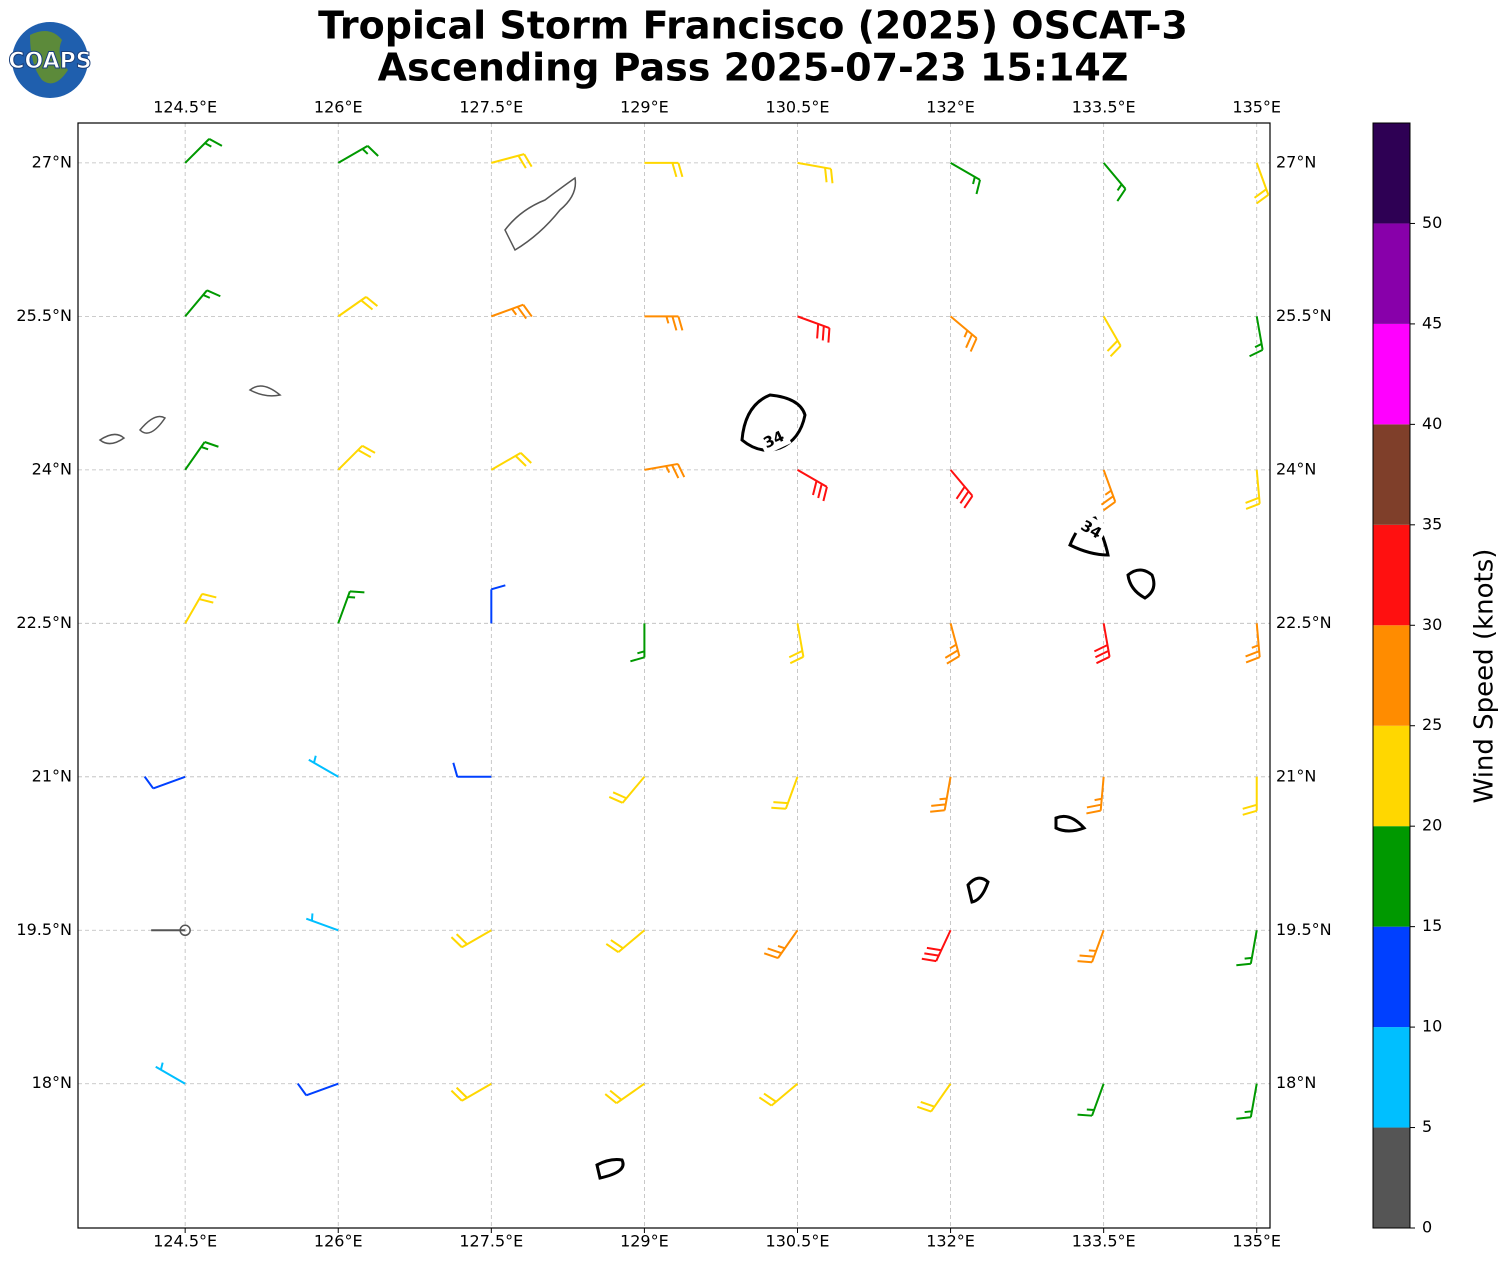 This screenshot has height=1268, width=1510. Describe the element at coordinates (932, 484) in the screenshot. I see `contour-labels: 34 34` at that location.